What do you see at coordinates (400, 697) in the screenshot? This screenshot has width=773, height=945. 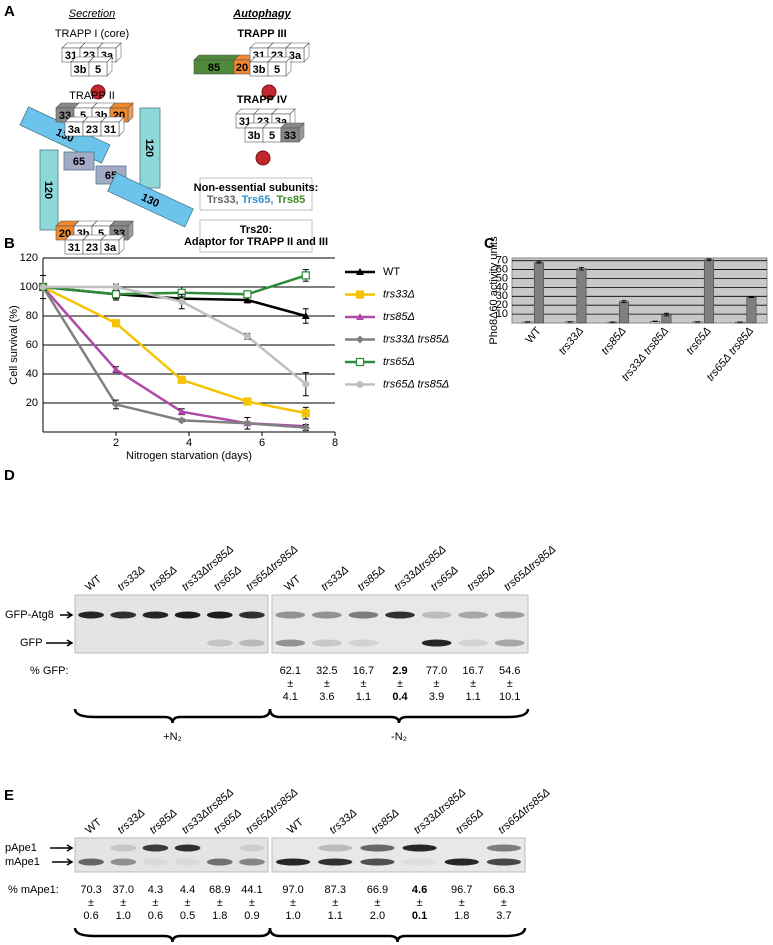 I see `quant-error: 0.4` at bounding box center [400, 697].